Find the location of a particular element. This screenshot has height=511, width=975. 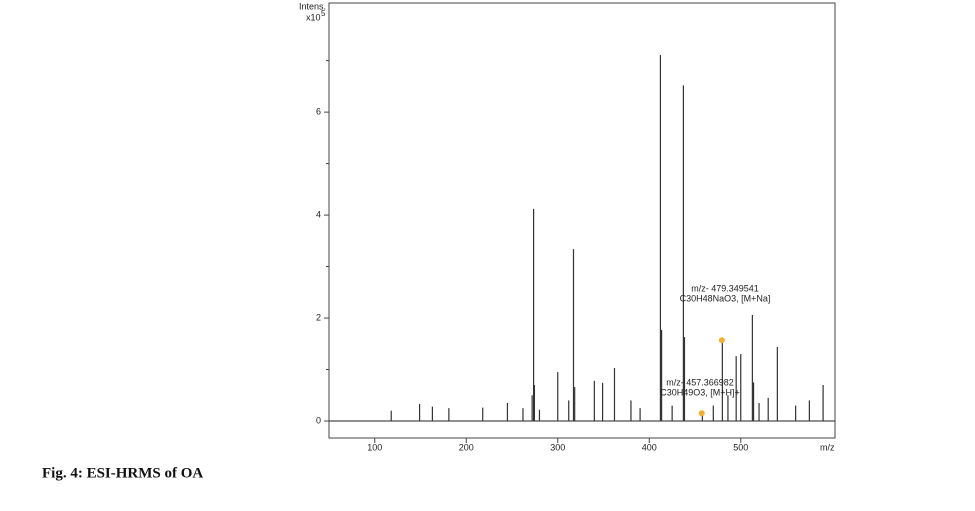

x-tick-label: 300 is located at coordinates (557, 447).